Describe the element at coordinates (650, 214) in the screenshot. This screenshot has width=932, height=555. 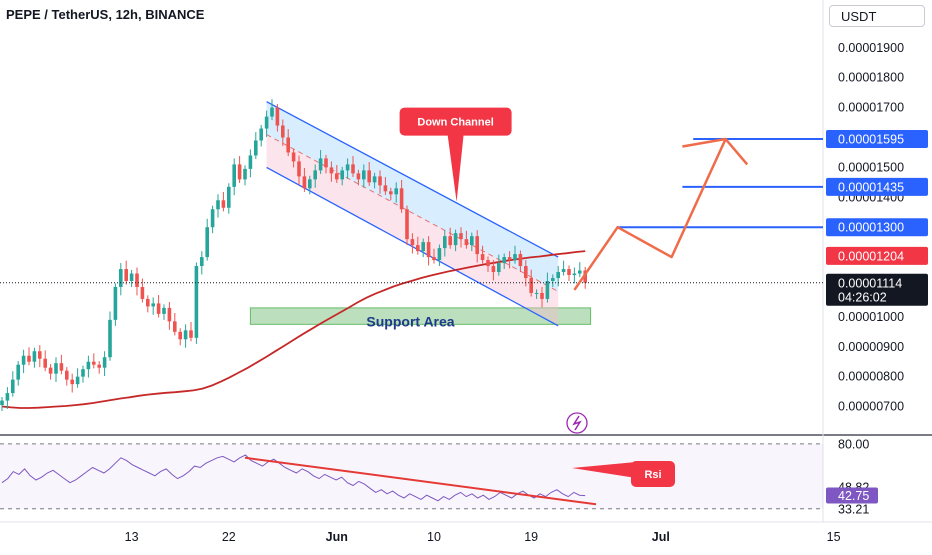
I see `projection-path` at that location.